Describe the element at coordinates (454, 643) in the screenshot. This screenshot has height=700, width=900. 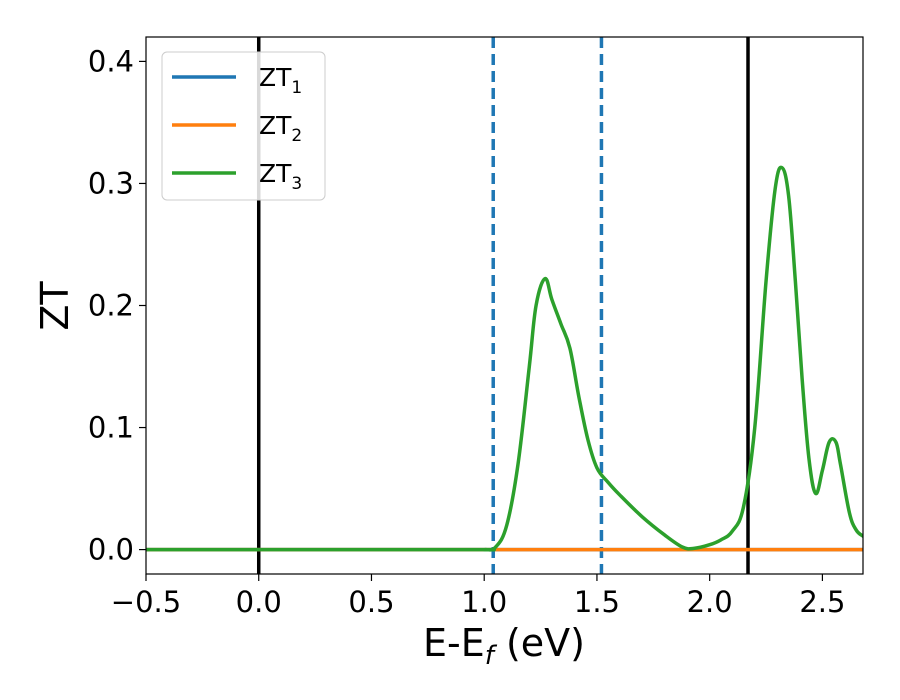
I see `x-axis-title-main: E-E` at that location.